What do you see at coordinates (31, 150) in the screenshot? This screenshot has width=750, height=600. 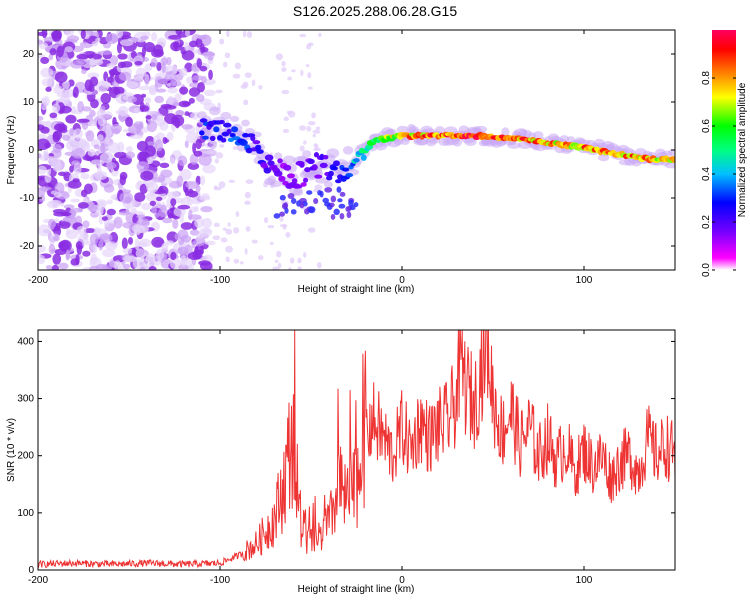 I see `y-tick-label: 0` at bounding box center [31, 150].